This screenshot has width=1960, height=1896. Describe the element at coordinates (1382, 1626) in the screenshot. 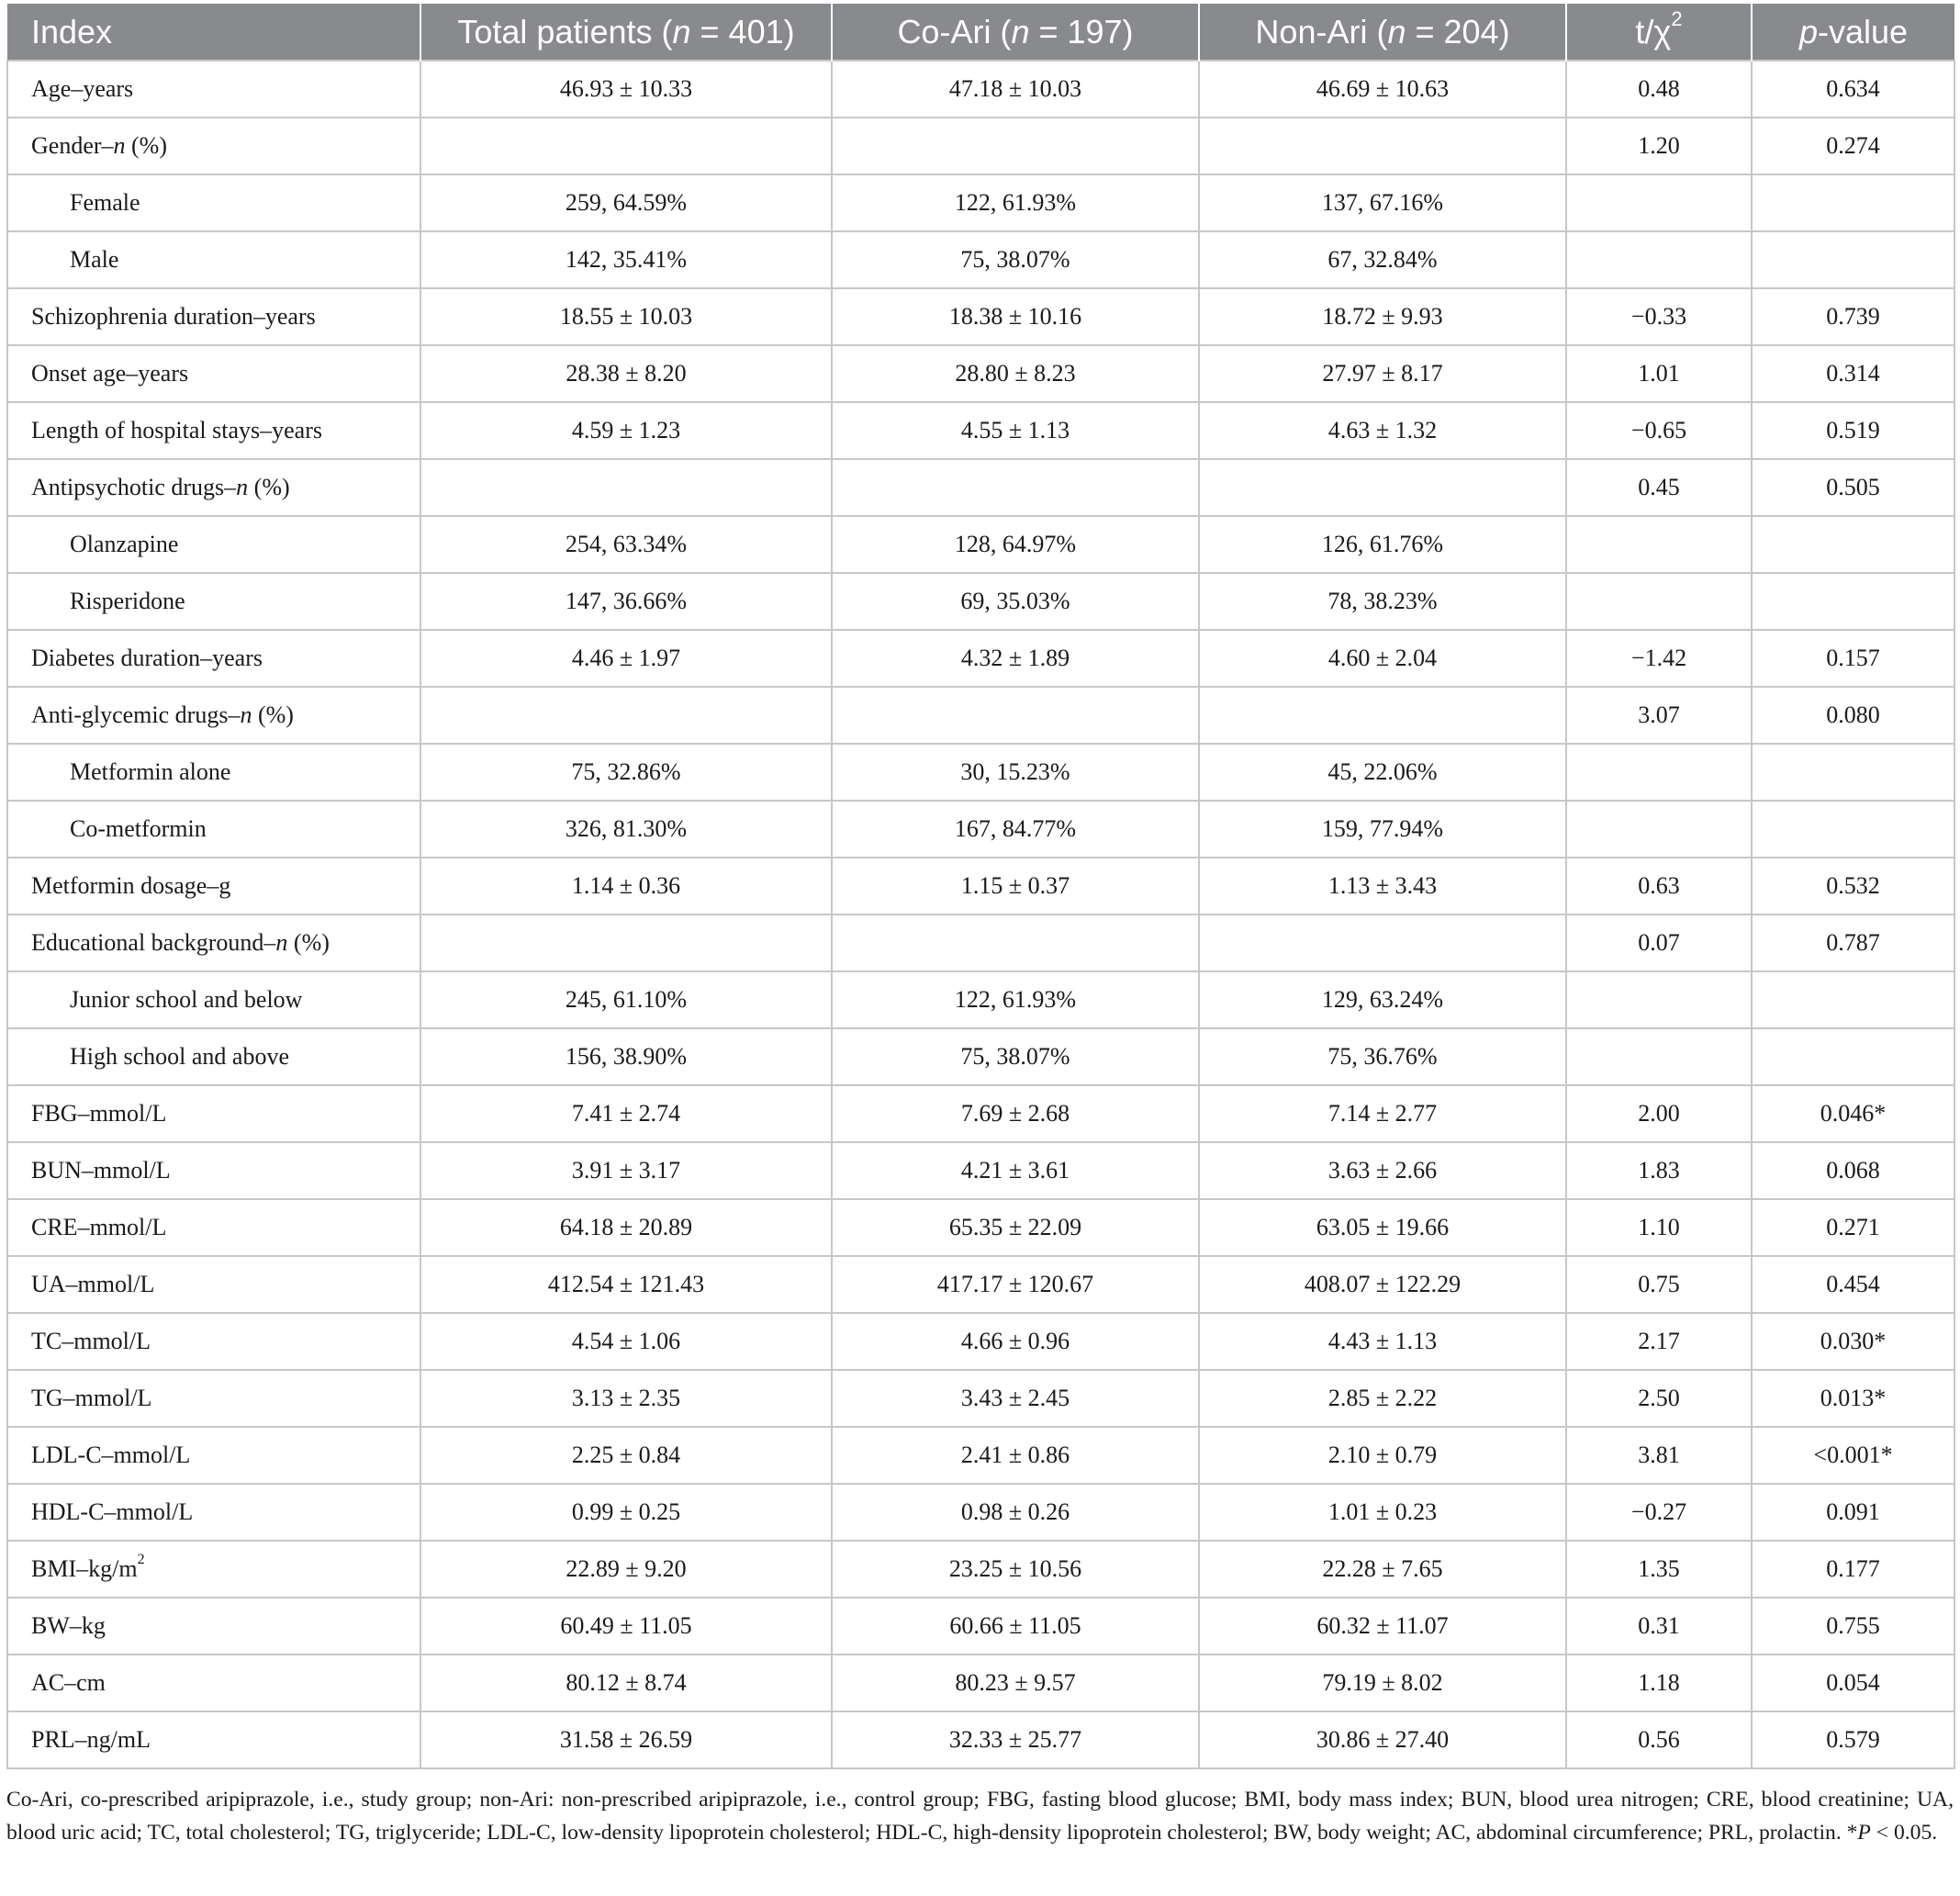

I see `cell-non-ari: 60.32 ± 11.07` at that location.